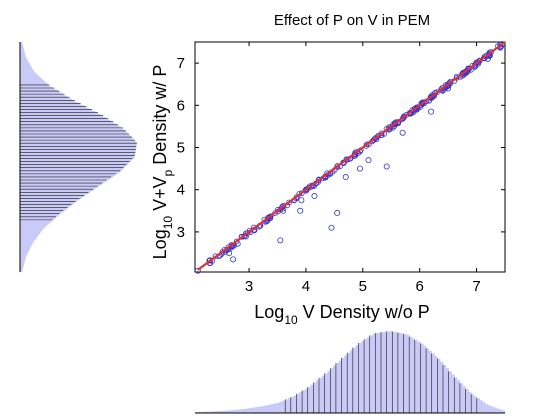 This screenshot has width=559, height=420. What do you see at coordinates (181, 63) in the screenshot?
I see `y-tick-label: 7` at bounding box center [181, 63].